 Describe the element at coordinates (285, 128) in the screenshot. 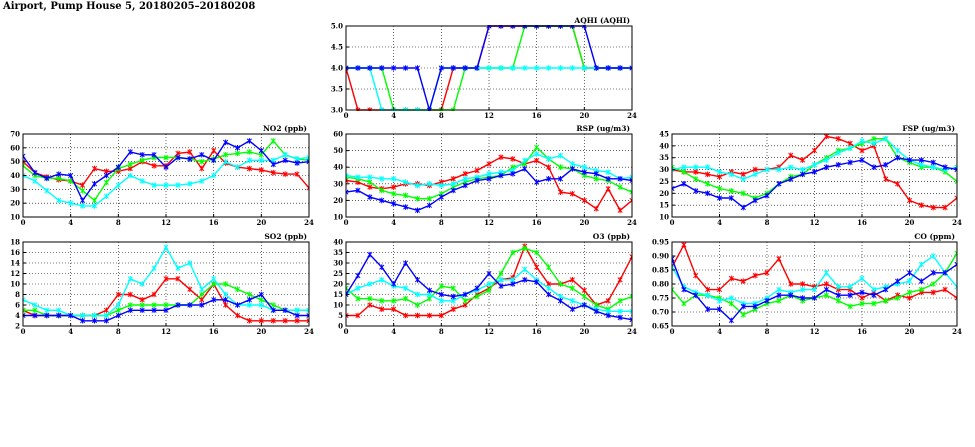

I see `panel-title: NO2 (ppb)` at that location.